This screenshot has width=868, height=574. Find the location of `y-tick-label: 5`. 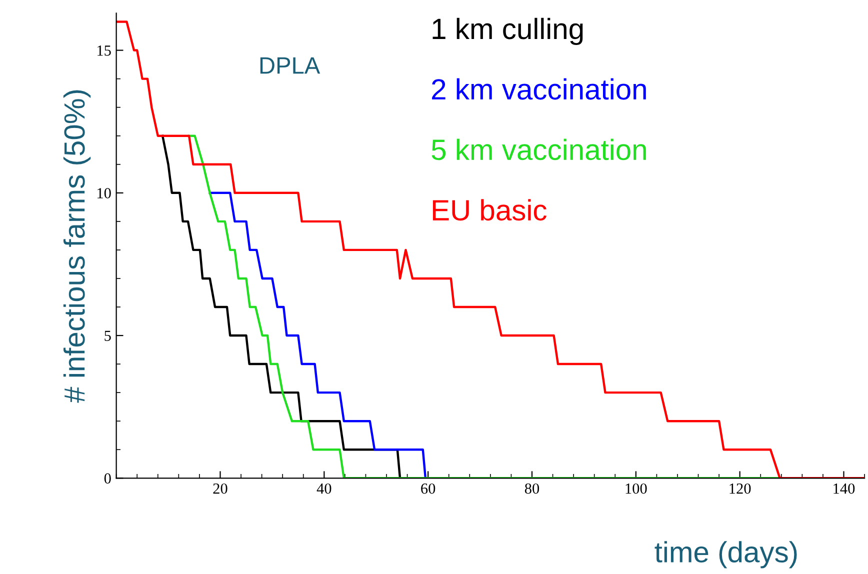

y-tick-label: 5 is located at coordinates (107, 335).